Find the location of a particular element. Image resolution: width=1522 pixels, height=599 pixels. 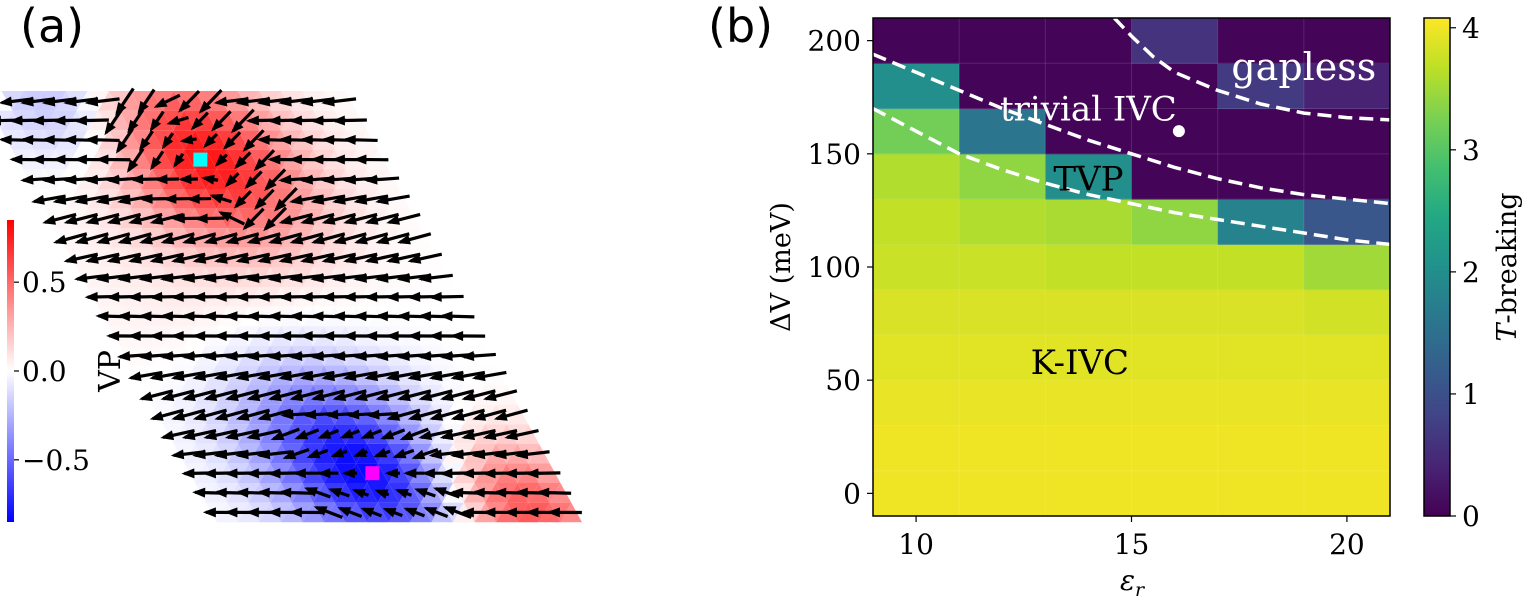

magenta-marker is located at coordinates (372, 473).